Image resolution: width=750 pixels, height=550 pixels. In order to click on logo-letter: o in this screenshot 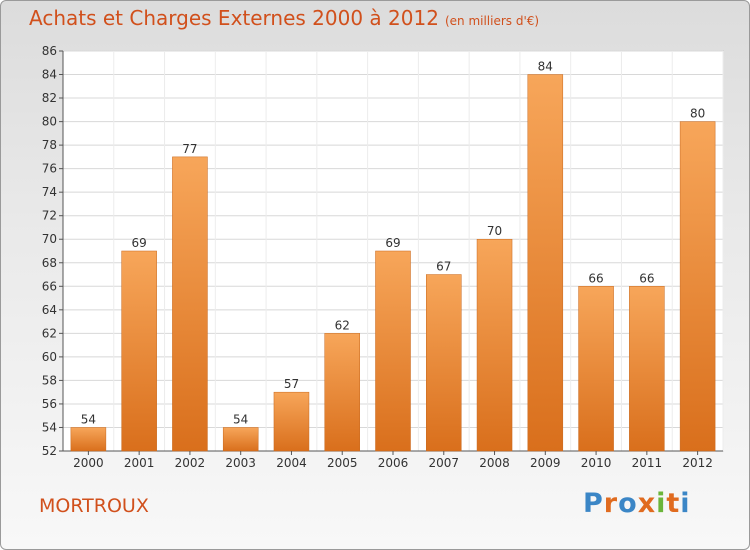, I will do `click(628, 503)`.